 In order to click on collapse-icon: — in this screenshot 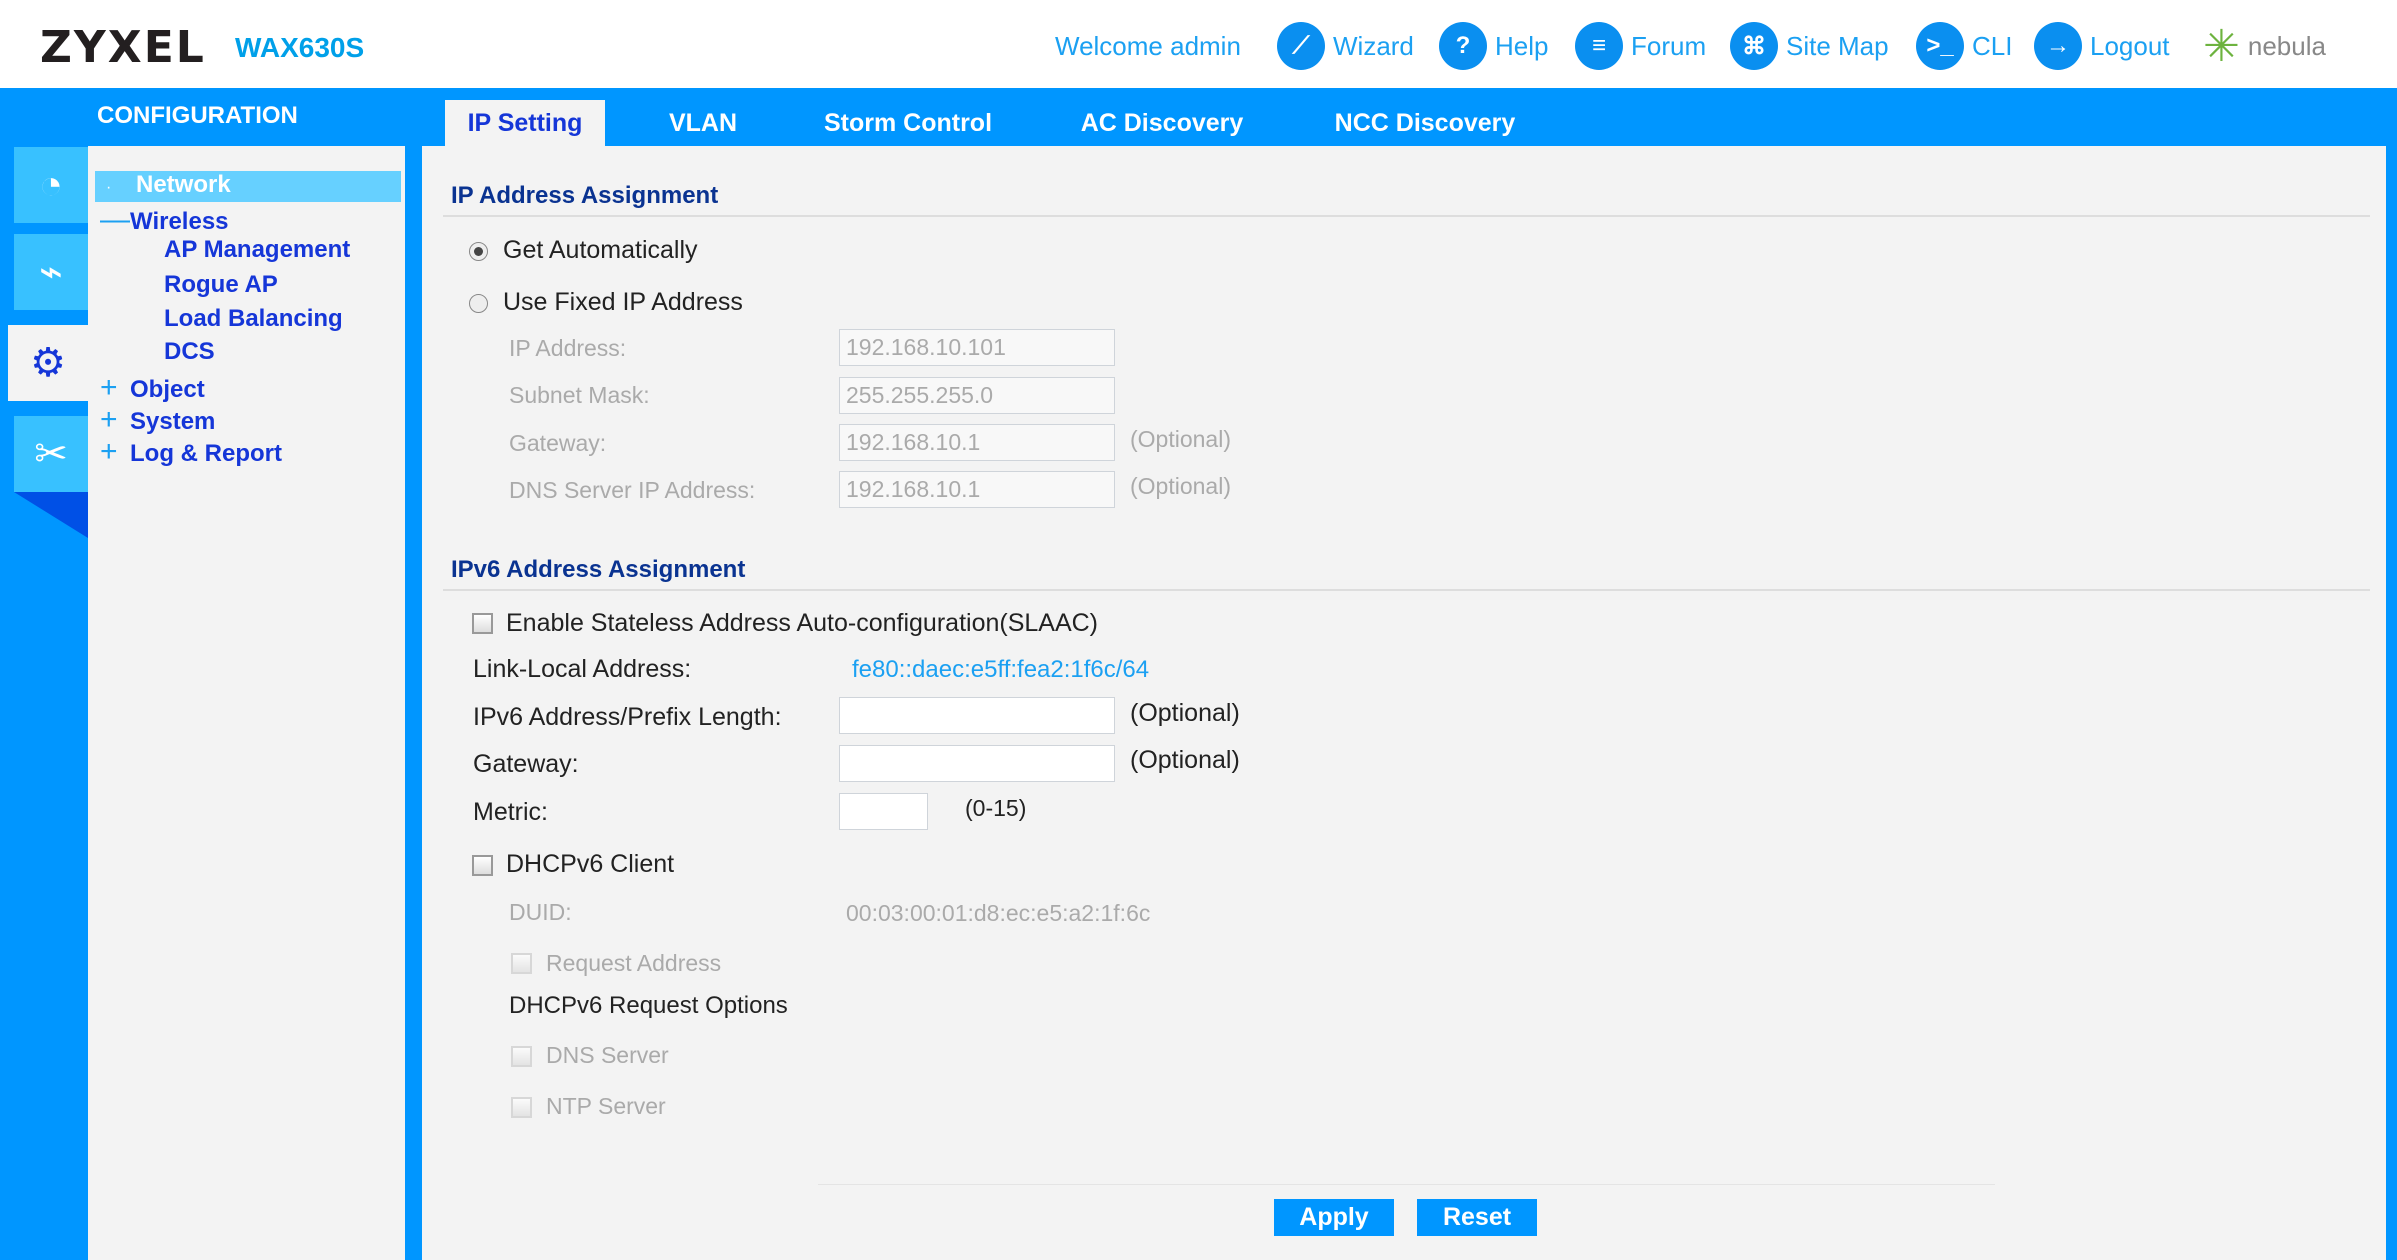, I will do `click(115, 219)`.